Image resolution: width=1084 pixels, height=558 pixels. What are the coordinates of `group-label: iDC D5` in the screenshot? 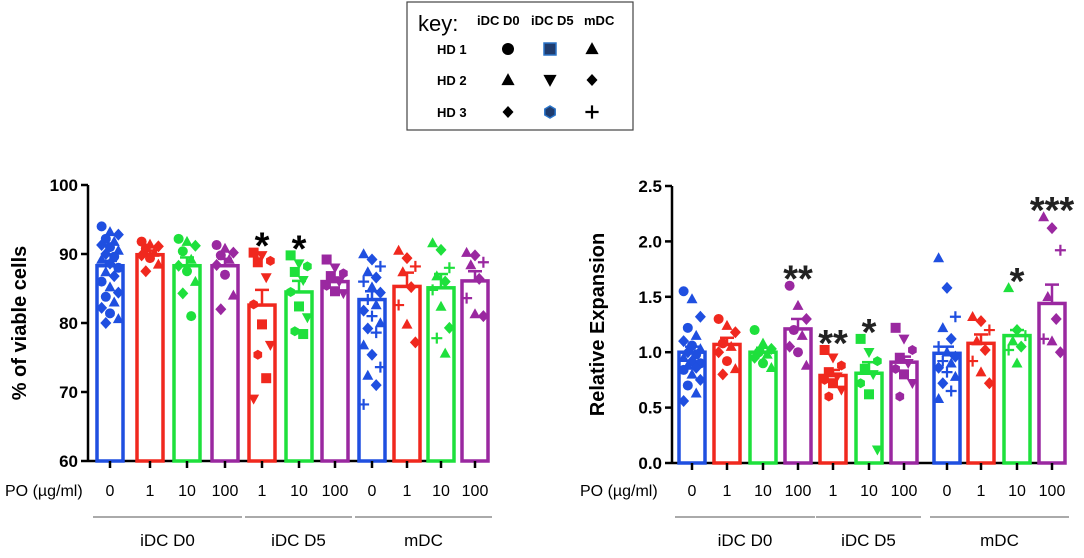 It's located at (298, 540).